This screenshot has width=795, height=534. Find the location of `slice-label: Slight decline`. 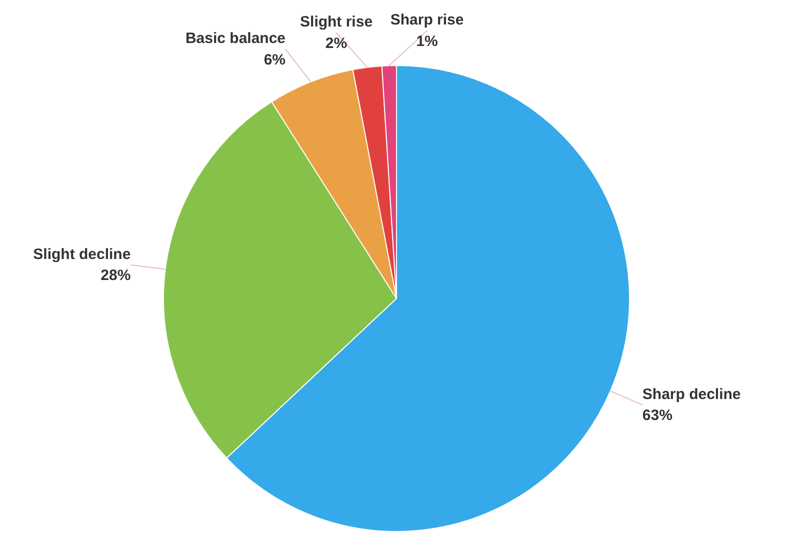

slice-label: Slight decline is located at coordinates (82, 254).